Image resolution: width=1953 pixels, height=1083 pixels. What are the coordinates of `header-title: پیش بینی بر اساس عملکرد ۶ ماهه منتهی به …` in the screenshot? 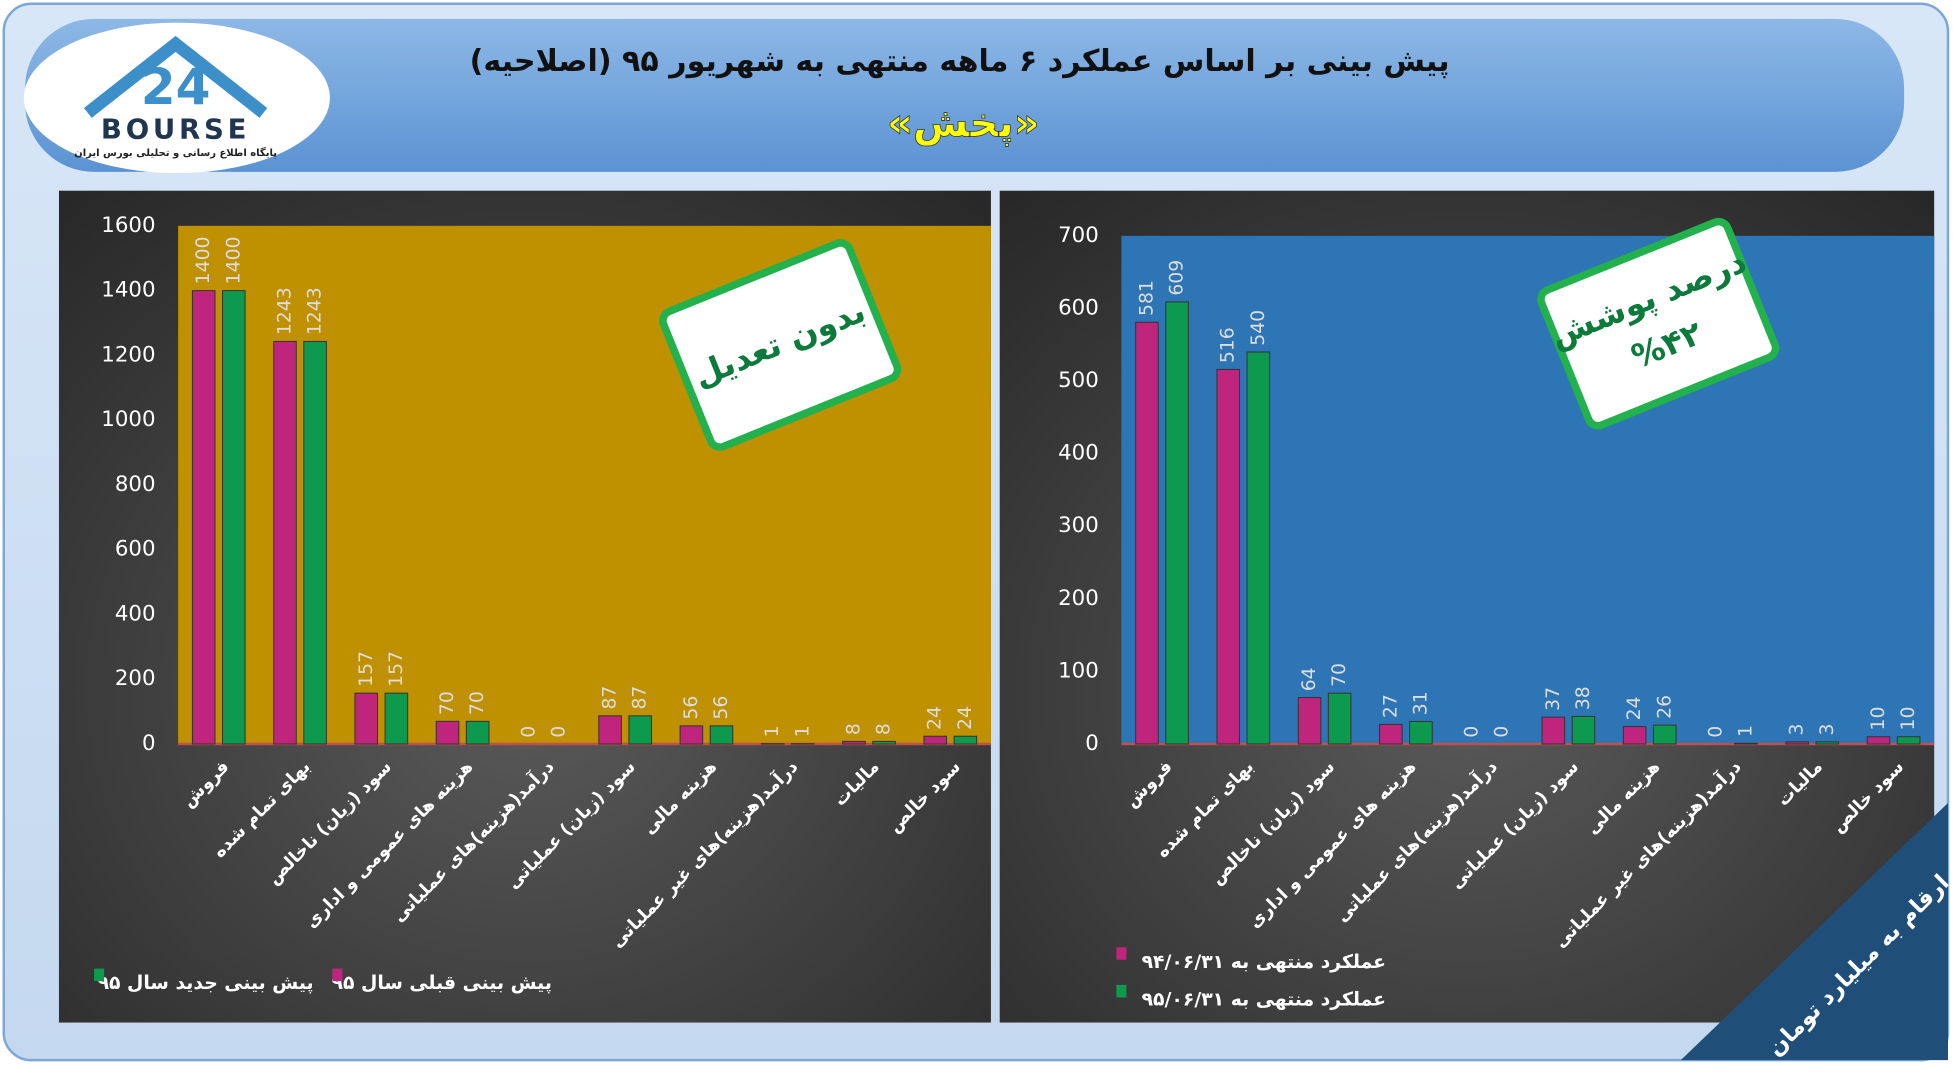 It's located at (960, 61).